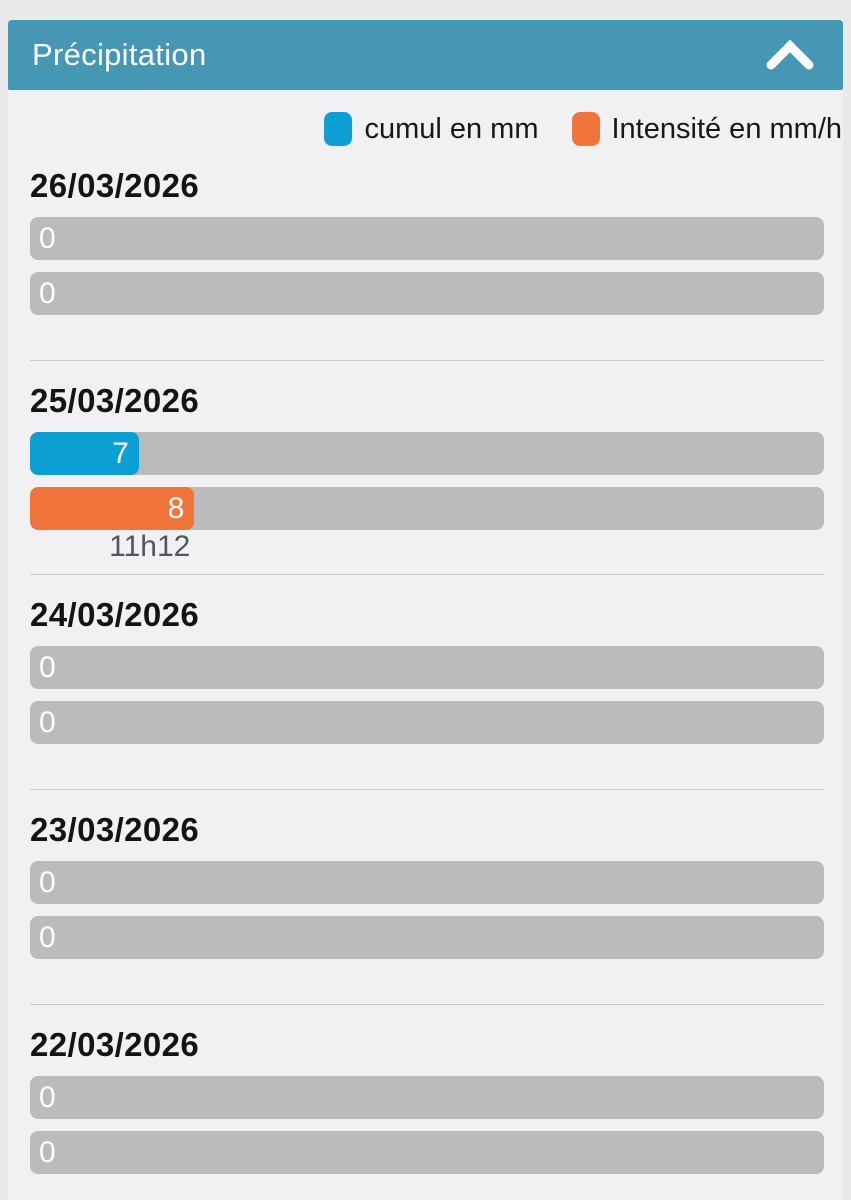 This screenshot has height=1200, width=851. I want to click on cumul-bar-fill: 7, so click(84, 453).